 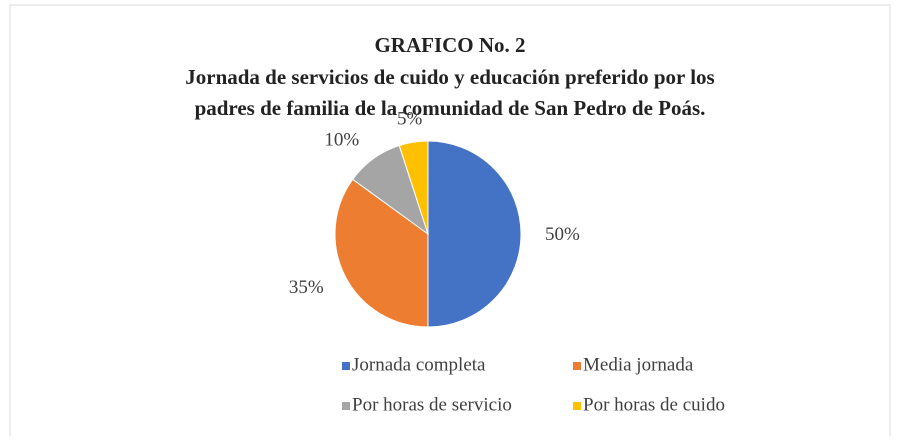 I want to click on data-label: 35%, so click(x=306, y=287).